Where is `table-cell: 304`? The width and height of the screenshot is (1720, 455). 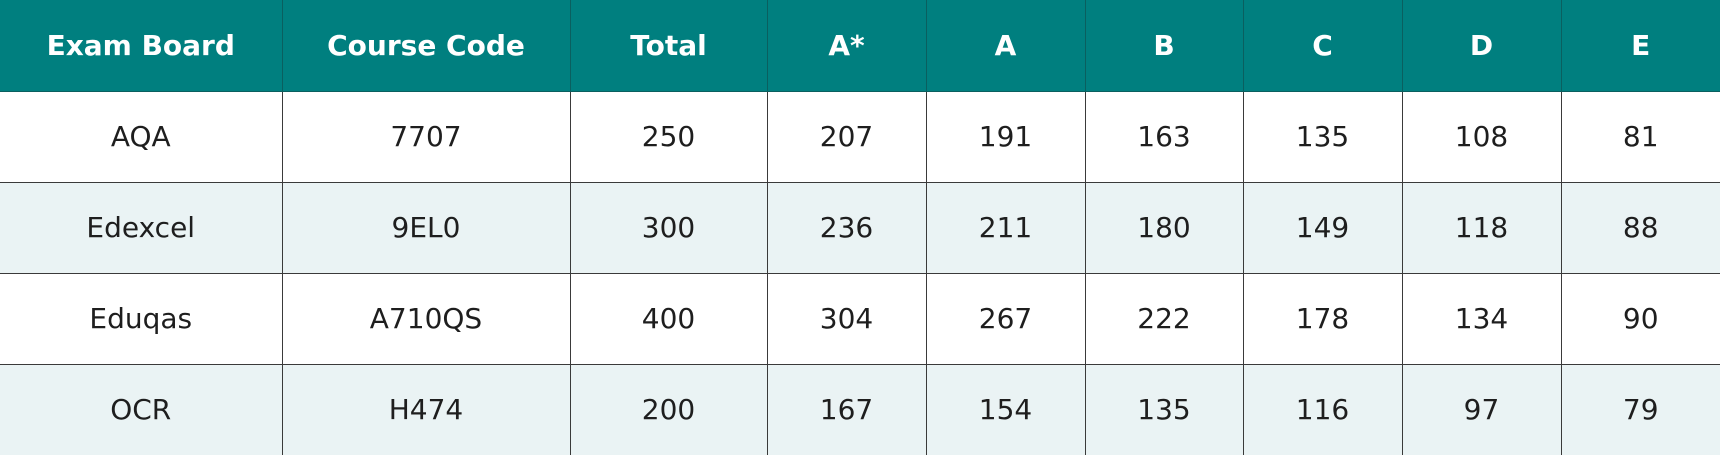 table-cell: 304 is located at coordinates (846, 318).